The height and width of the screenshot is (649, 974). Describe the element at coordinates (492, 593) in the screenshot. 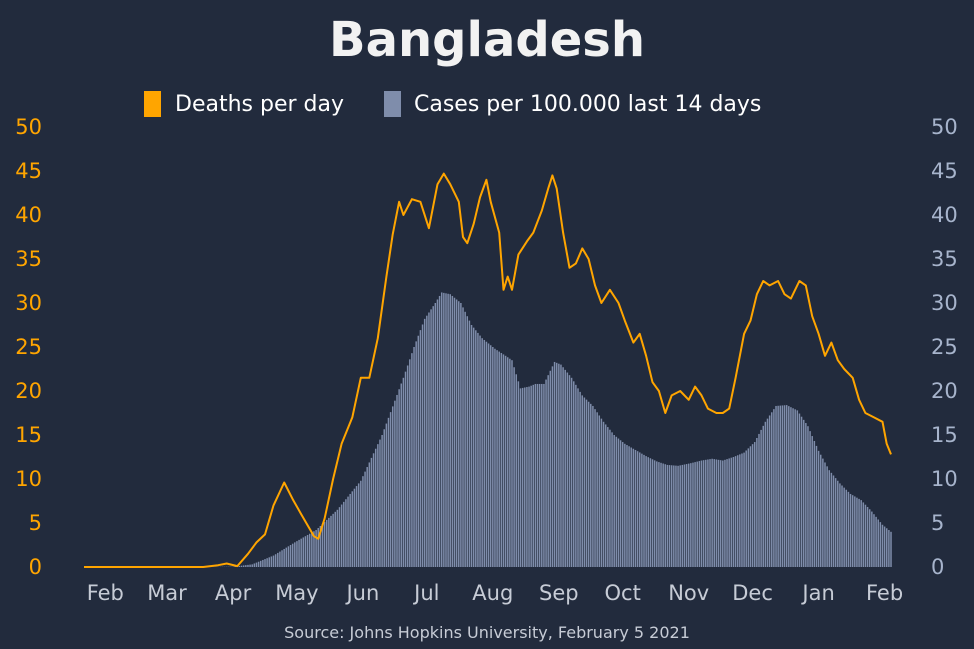

I see `x-tick-label: Aug` at that location.